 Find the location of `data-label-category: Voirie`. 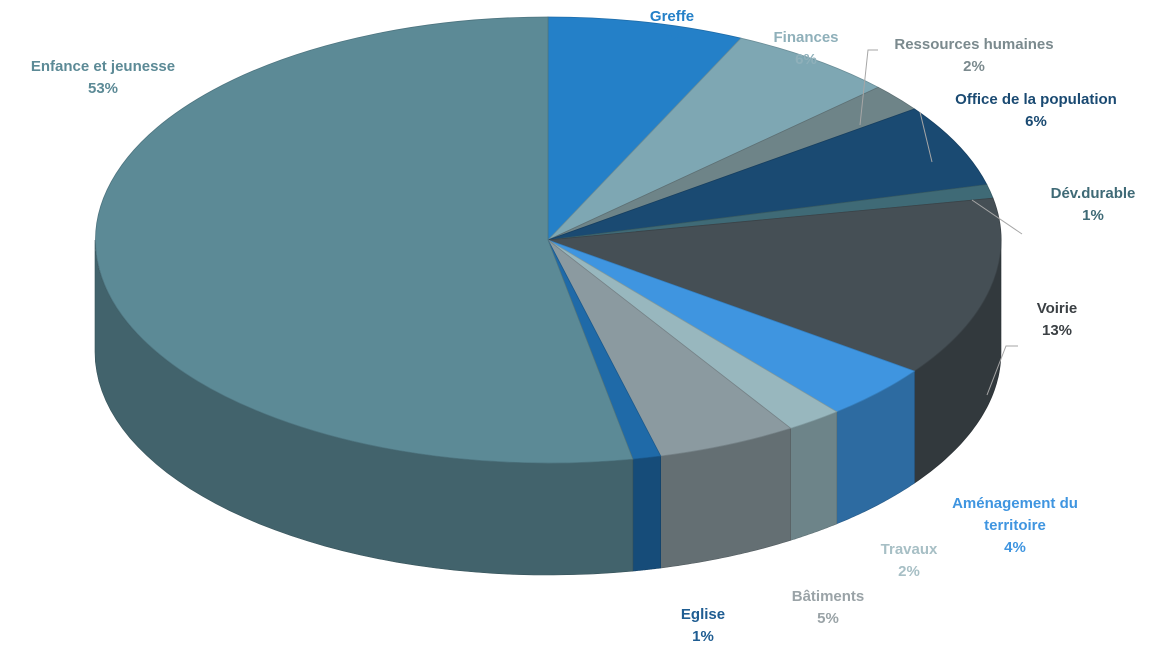

data-label-category: Voirie is located at coordinates (1057, 308).